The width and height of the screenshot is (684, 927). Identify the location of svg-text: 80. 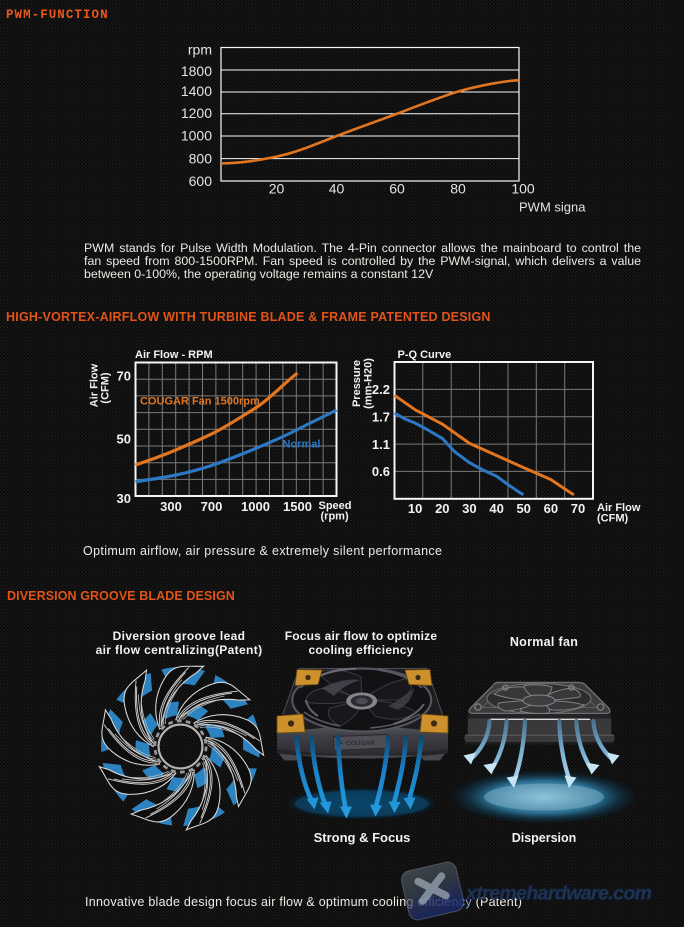
(458, 189).